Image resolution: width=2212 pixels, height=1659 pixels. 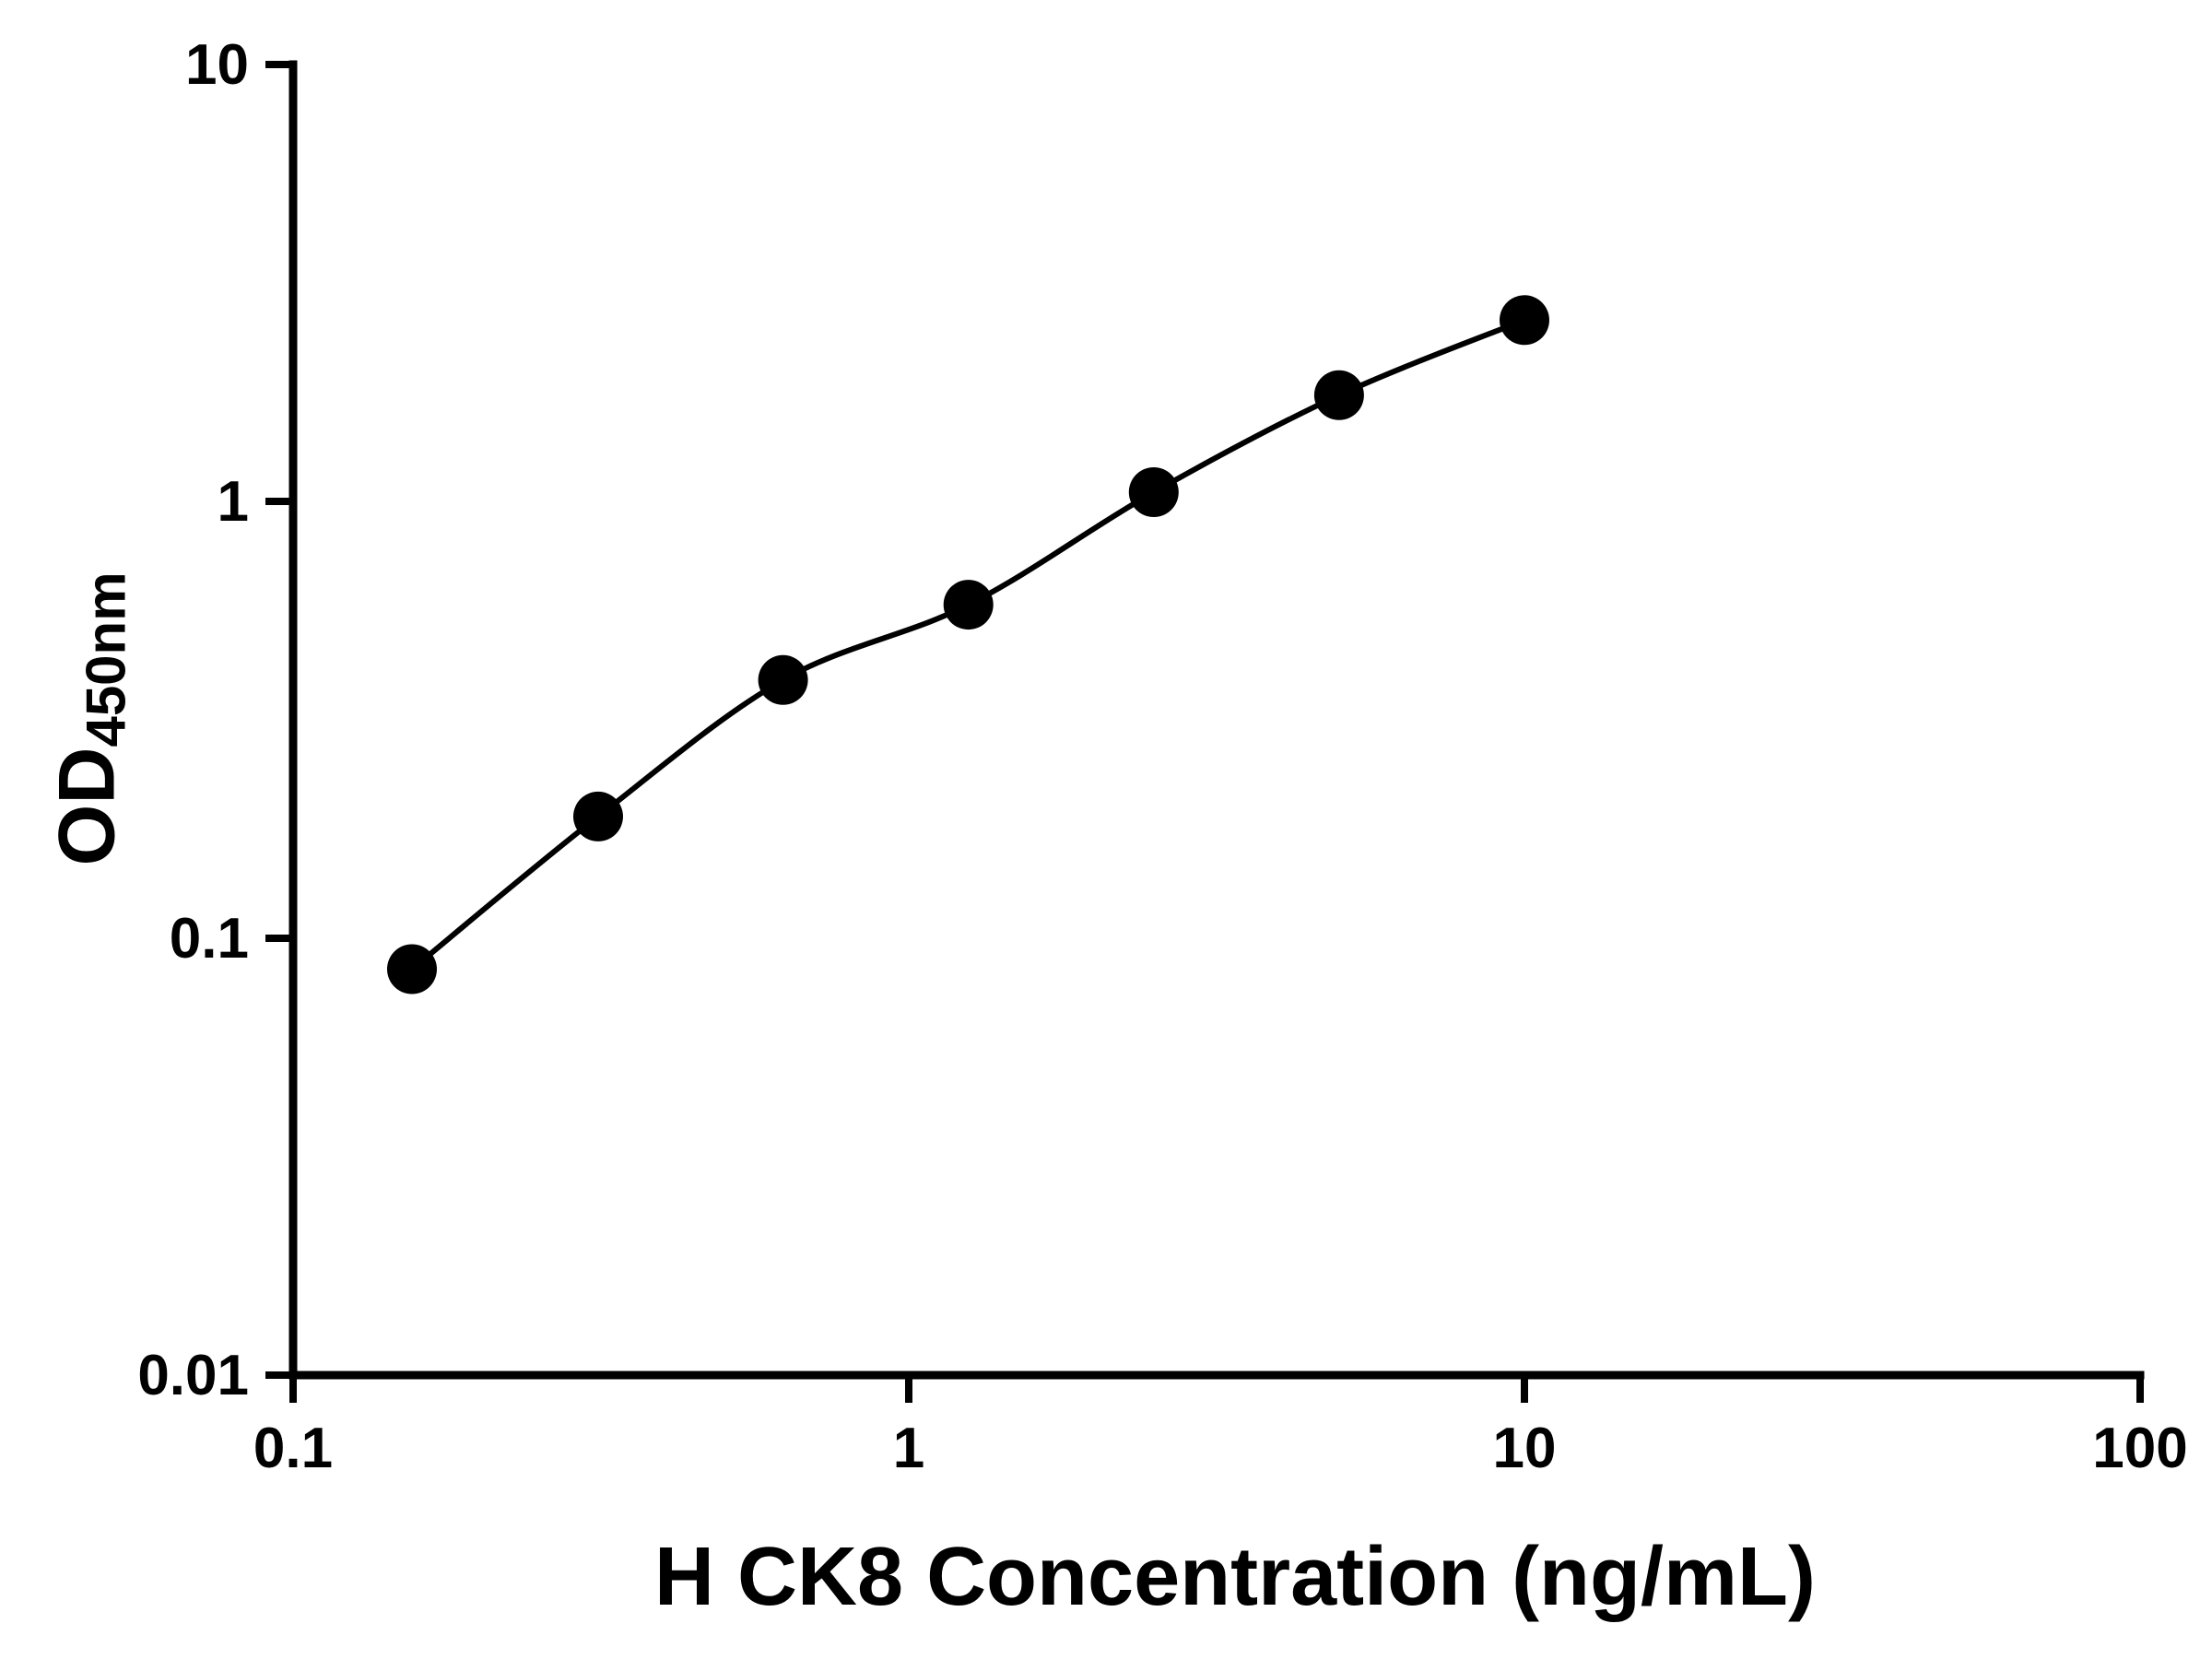 What do you see at coordinates (293, 1448) in the screenshot?
I see `x-tick-label: 0.1` at bounding box center [293, 1448].